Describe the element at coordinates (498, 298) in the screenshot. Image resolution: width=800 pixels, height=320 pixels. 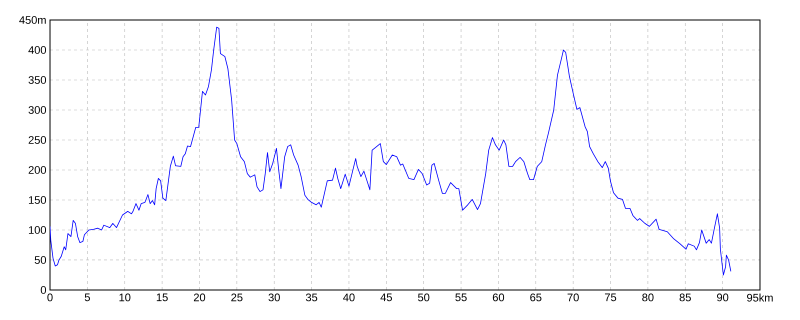
I see `x-tick-label: 60` at that location.